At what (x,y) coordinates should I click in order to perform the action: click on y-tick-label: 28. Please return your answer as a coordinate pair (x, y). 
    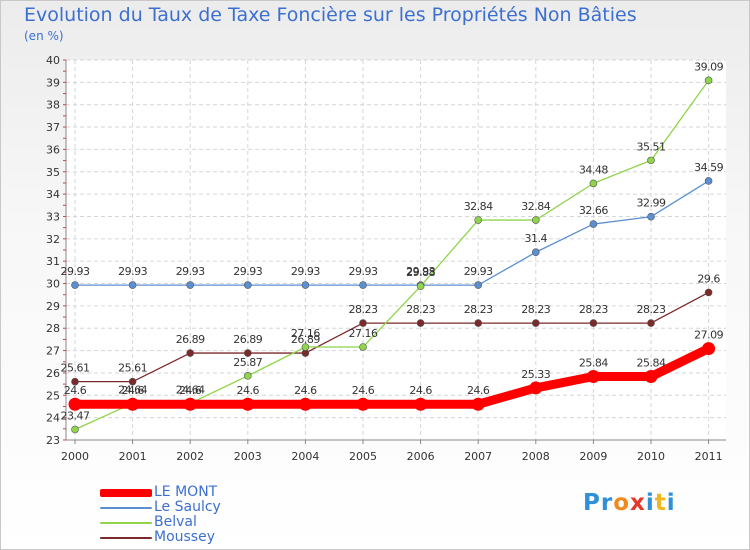
    Looking at the image, I should click on (53, 328).